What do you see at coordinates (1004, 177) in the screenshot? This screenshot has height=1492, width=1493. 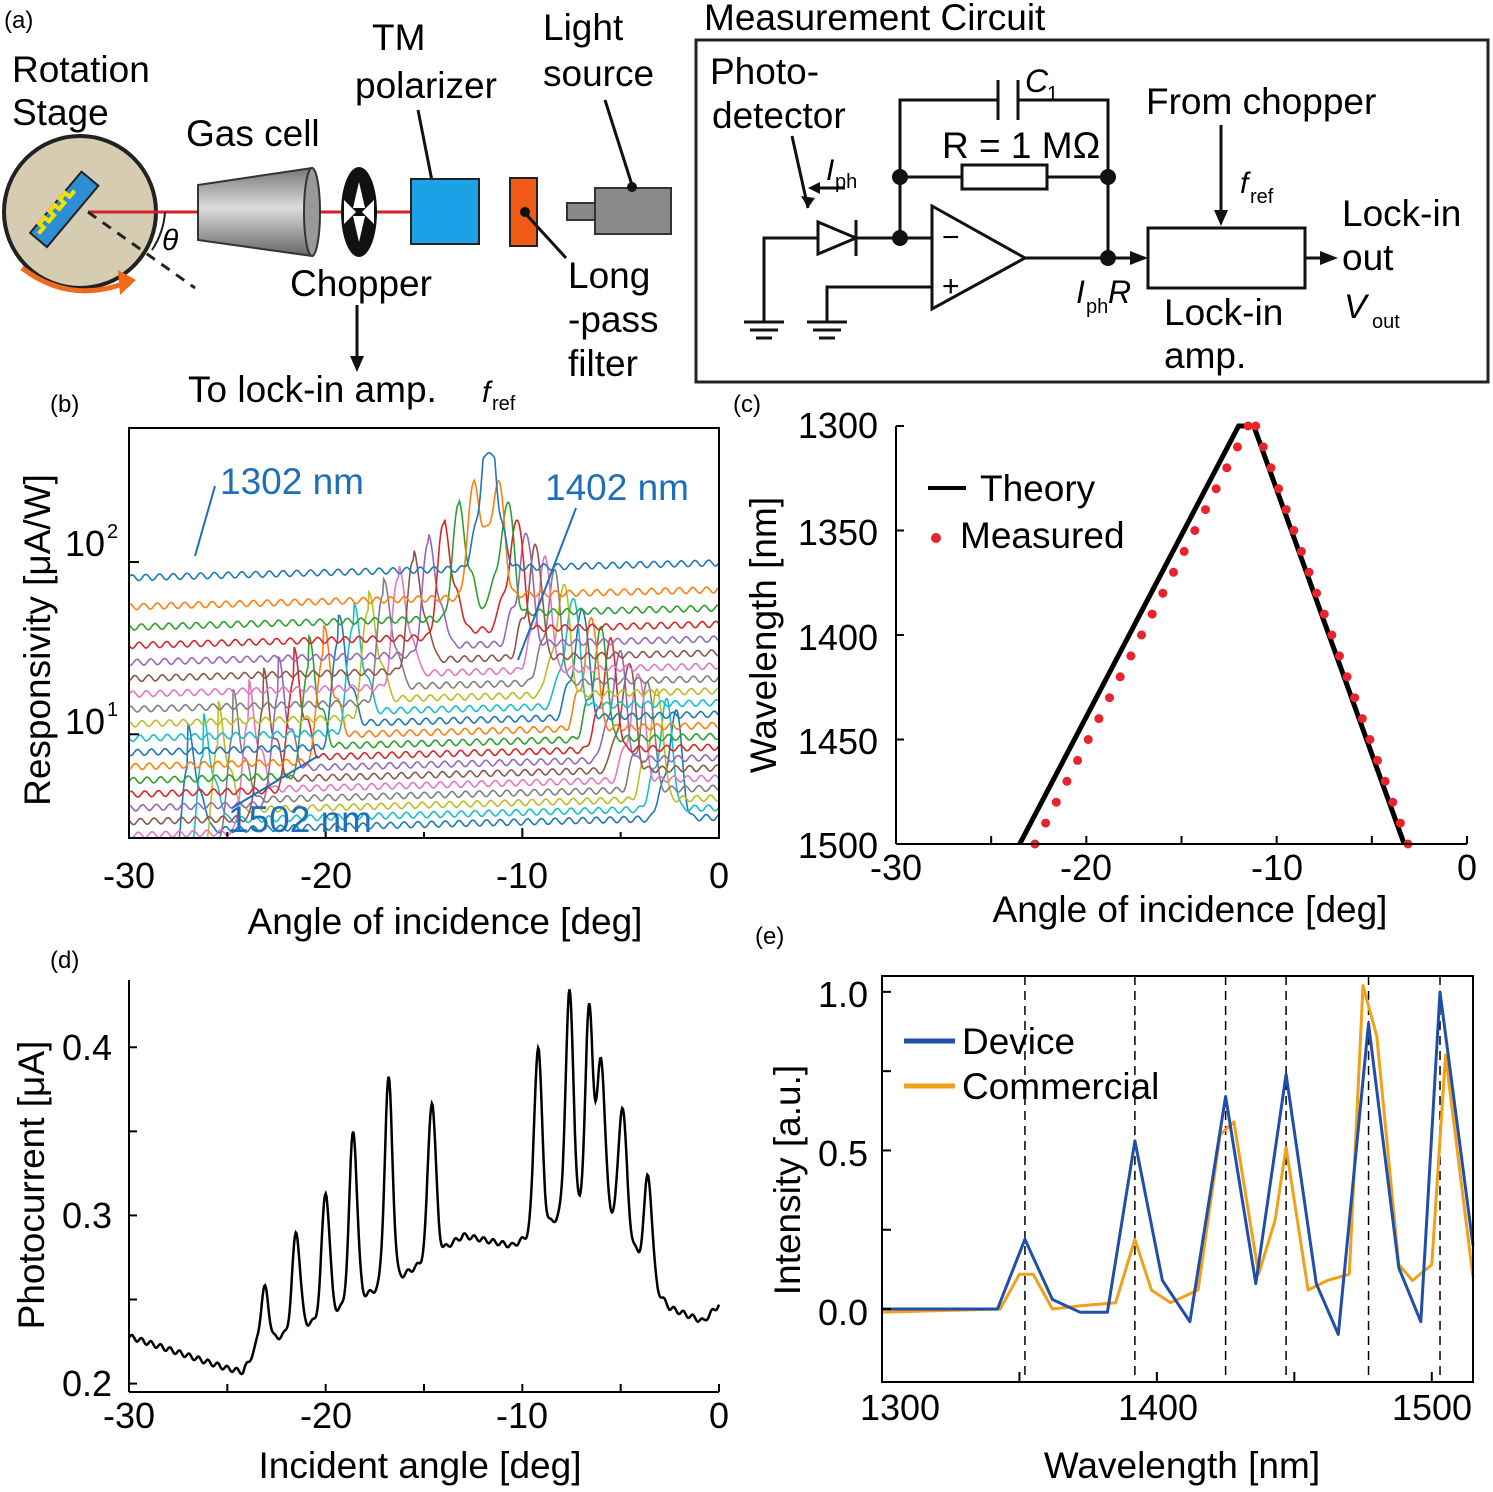 I see `feedback-resistor` at bounding box center [1004, 177].